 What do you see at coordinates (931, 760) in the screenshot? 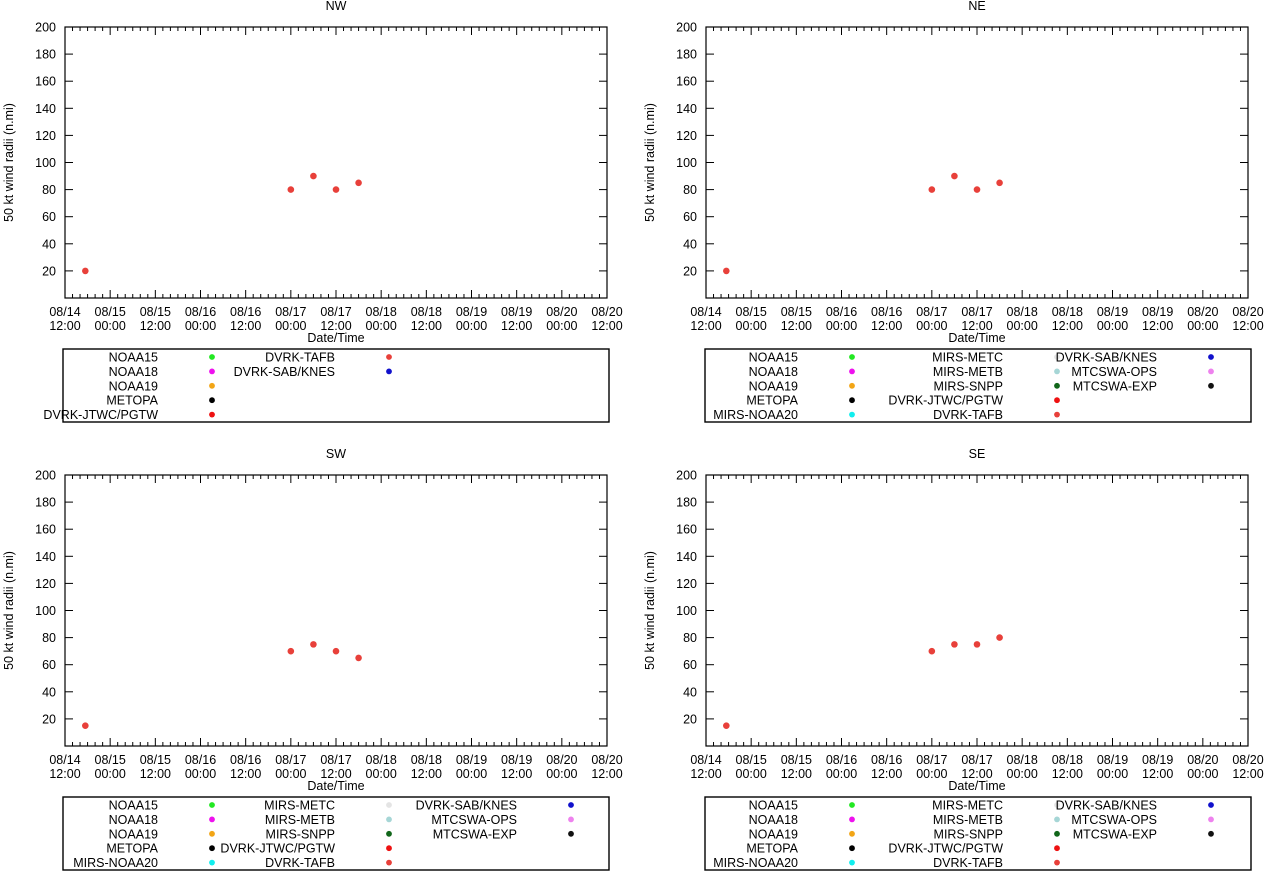
I see `x-tick-label-date: 08/17` at bounding box center [931, 760].